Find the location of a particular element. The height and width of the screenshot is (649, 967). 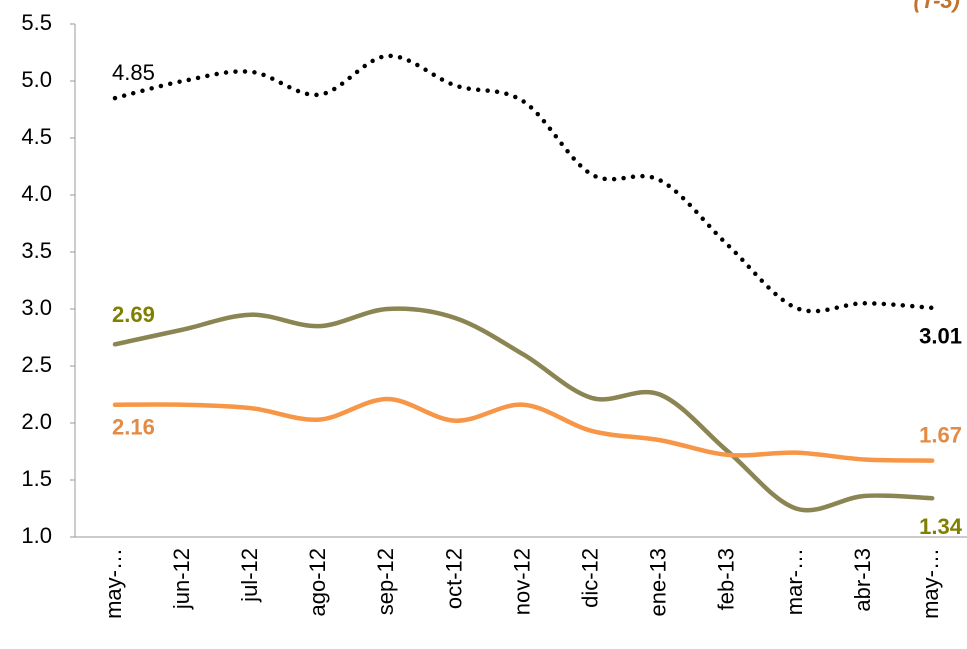

data-label: 1.34 is located at coordinates (941, 526).